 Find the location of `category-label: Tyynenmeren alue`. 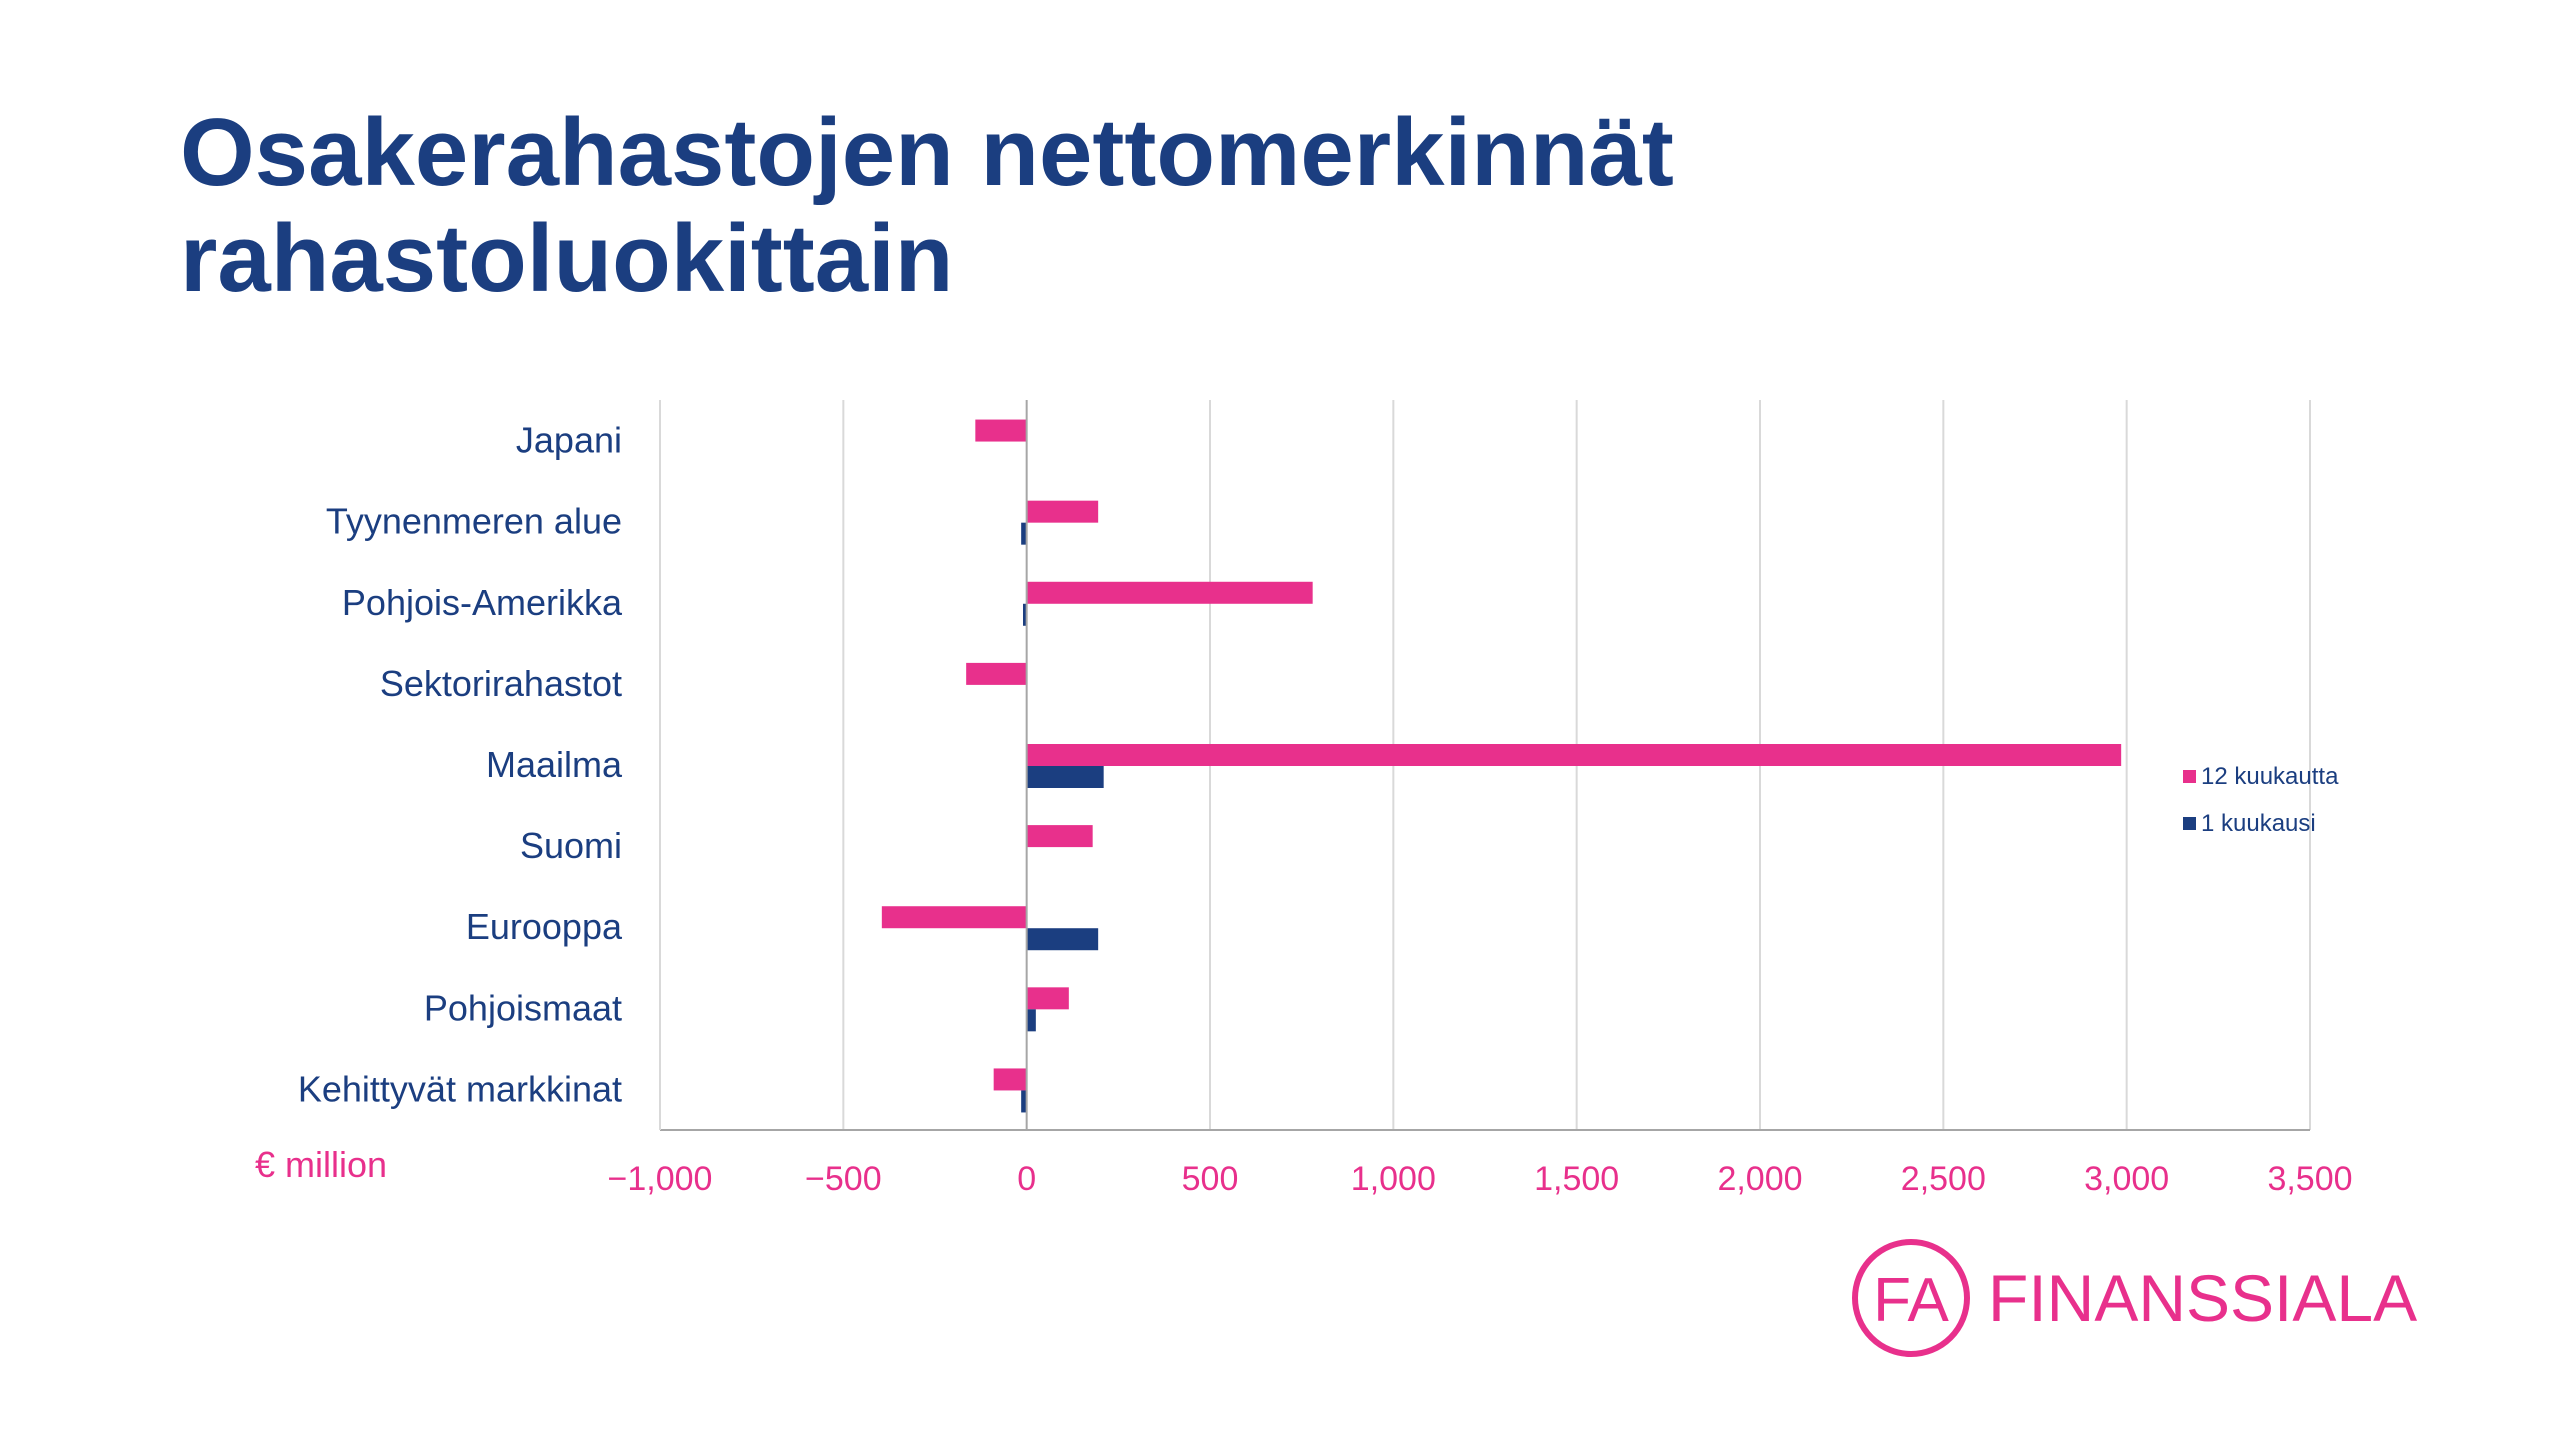

category-label: Tyynenmeren alue is located at coordinates (474, 521).